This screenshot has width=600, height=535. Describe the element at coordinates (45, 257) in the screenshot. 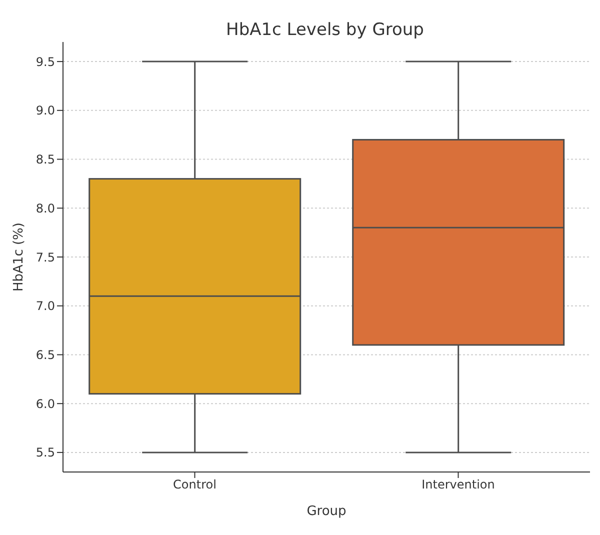

I see `y-tick-label: 7.5` at that location.